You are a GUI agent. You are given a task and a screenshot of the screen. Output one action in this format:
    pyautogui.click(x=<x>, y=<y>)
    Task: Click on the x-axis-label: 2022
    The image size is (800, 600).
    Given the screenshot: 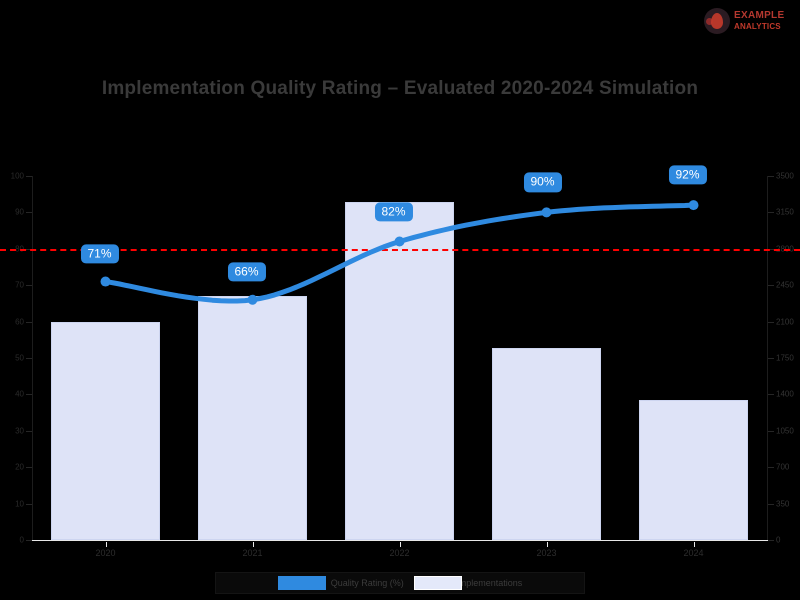 What is the action you would take?
    pyautogui.click(x=399, y=553)
    